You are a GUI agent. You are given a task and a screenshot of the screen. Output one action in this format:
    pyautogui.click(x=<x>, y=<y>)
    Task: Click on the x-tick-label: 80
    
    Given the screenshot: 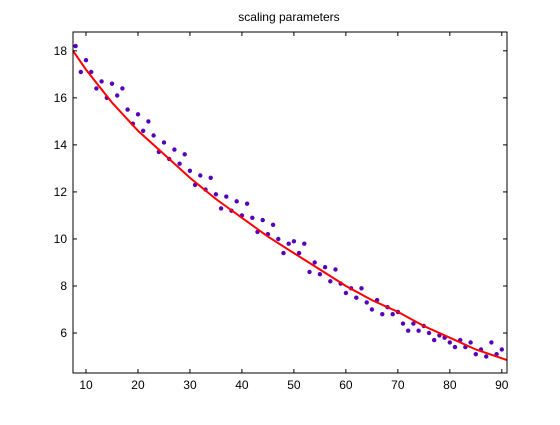 What is the action you would take?
    pyautogui.click(x=450, y=385)
    